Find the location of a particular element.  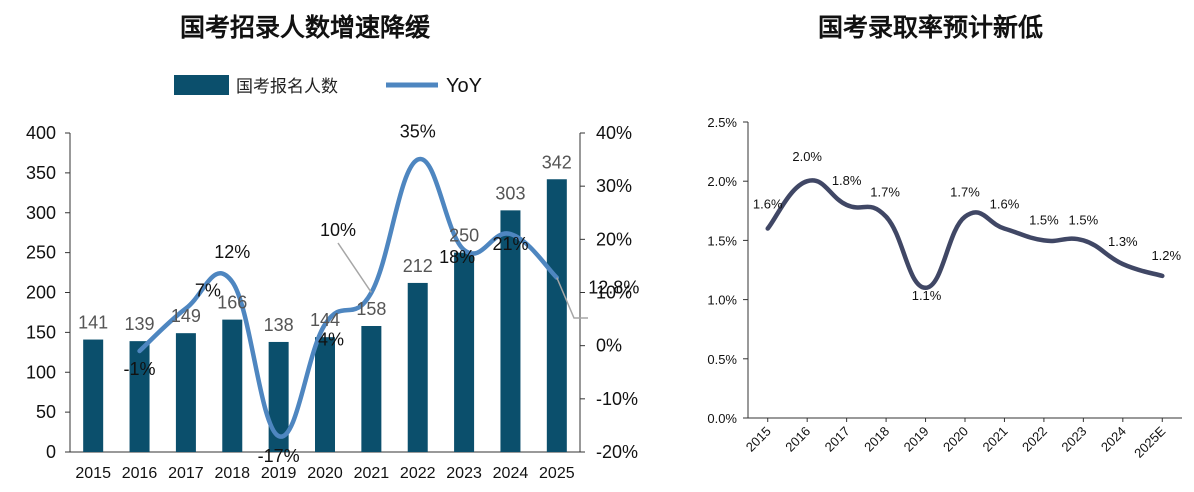

label-leader-line-2025 is located at coordinates (572, 298).